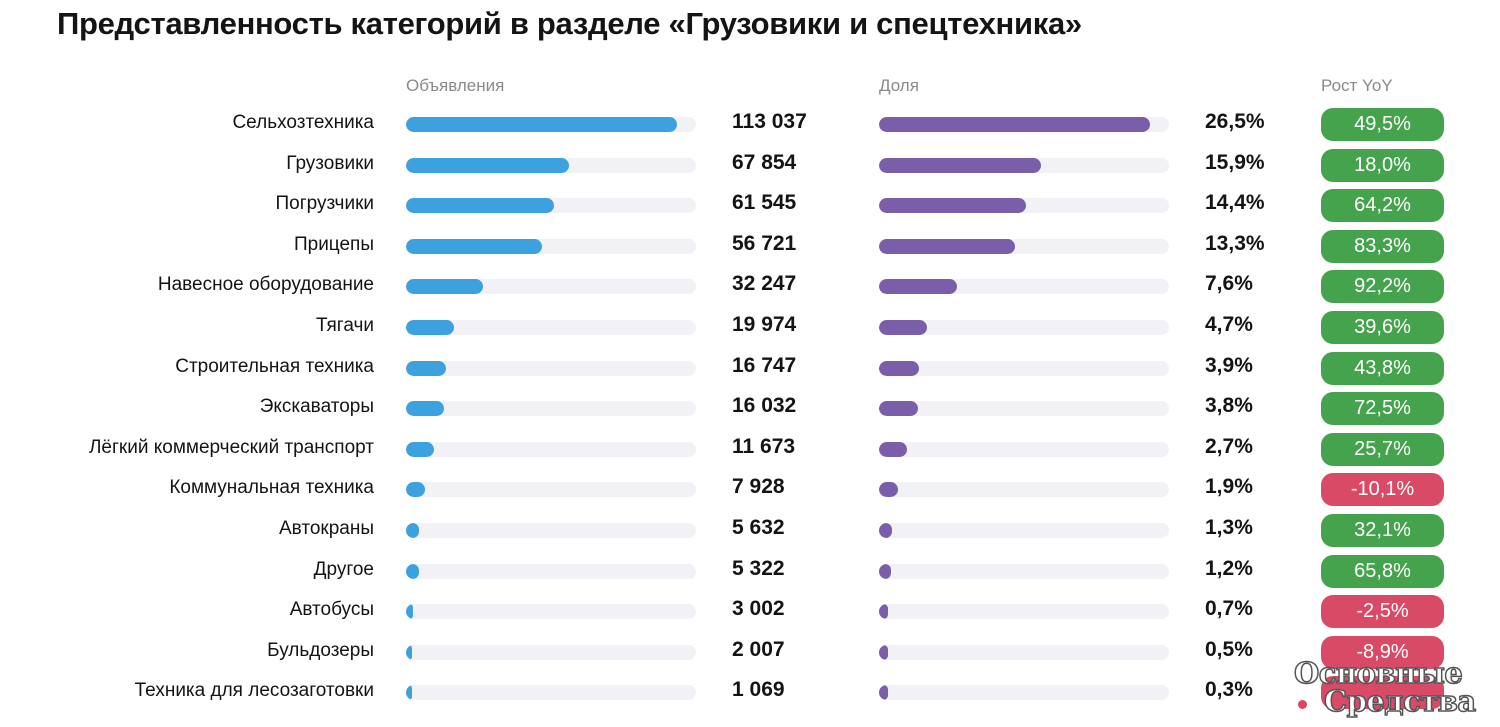  Describe the element at coordinates (758, 527) in the screenshot. I see `ads-value-label: 5 632` at that location.